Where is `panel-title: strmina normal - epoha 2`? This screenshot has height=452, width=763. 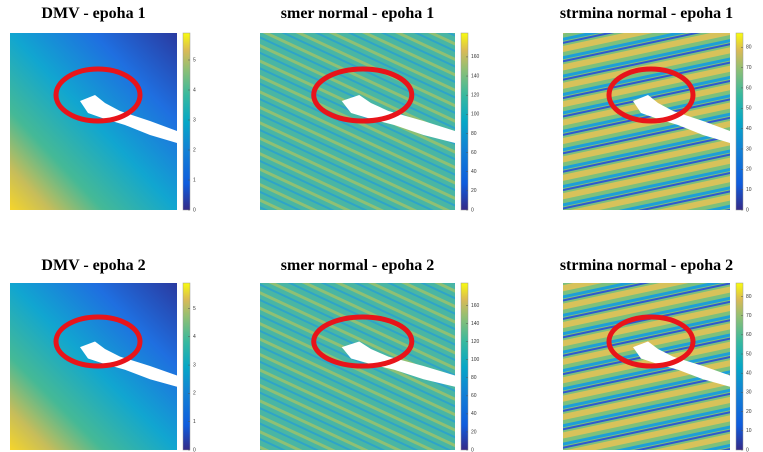
panel-title: strmina normal - epoha 2 is located at coordinates (646, 265).